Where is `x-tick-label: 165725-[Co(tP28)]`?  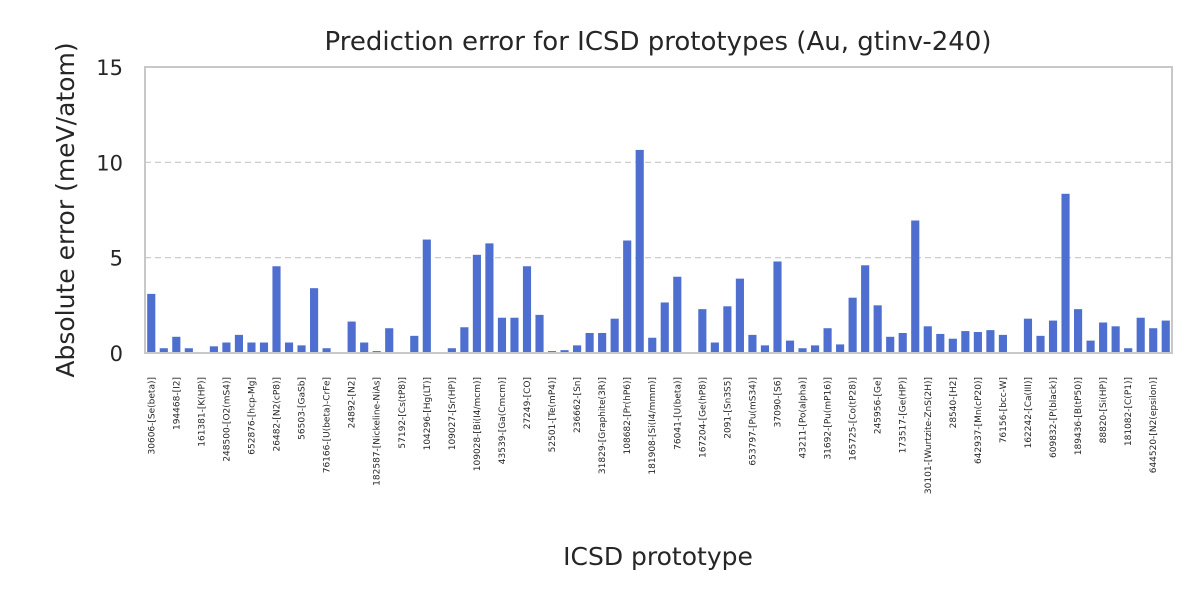 x-tick-label: 165725-[Co(tP28)] is located at coordinates (854, 419).